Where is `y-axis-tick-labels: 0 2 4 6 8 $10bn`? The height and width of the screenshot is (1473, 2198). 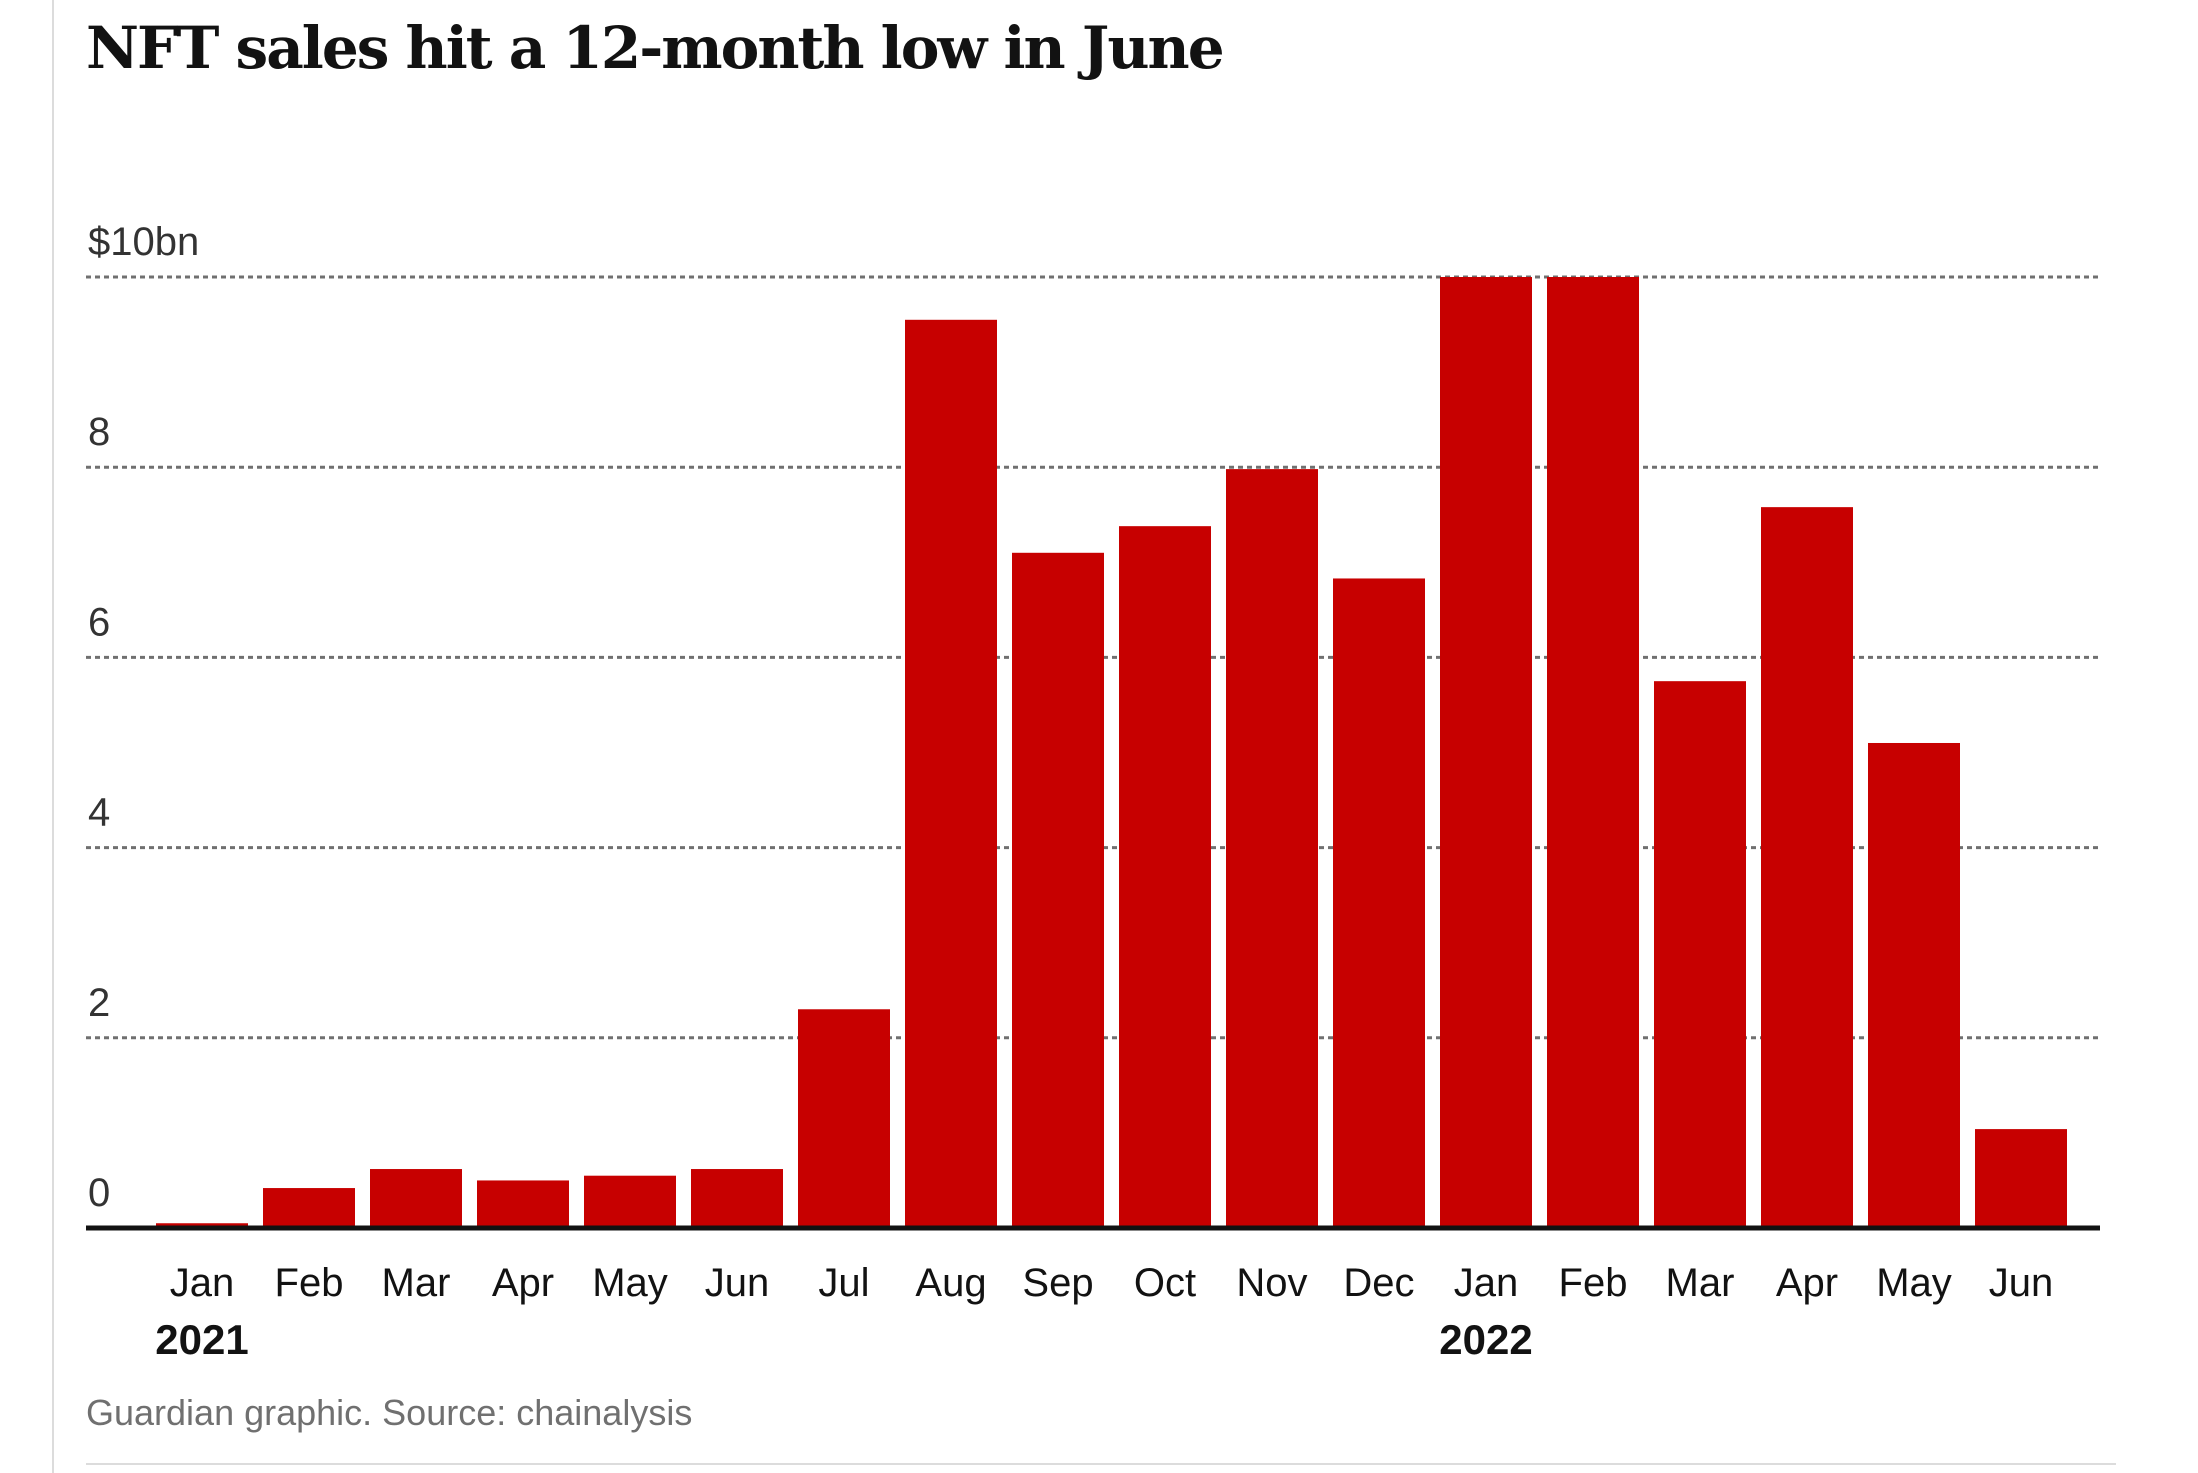 y-axis-tick-labels: 0 2 4 6 8 $10bn is located at coordinates (143, 717).